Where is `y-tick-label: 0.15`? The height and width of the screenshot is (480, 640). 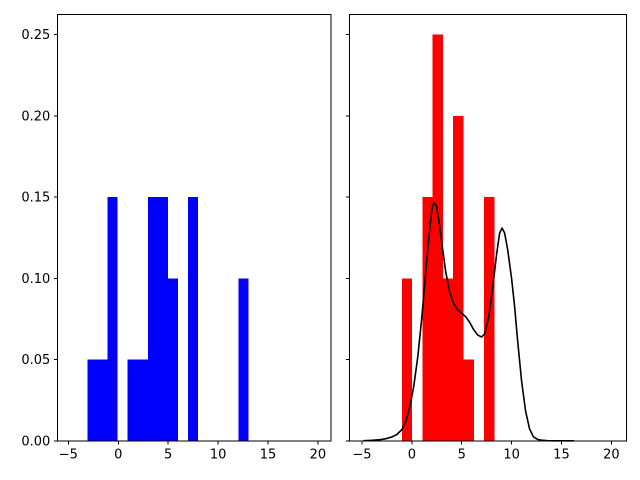 y-tick-label: 0.15 is located at coordinates (35, 198).